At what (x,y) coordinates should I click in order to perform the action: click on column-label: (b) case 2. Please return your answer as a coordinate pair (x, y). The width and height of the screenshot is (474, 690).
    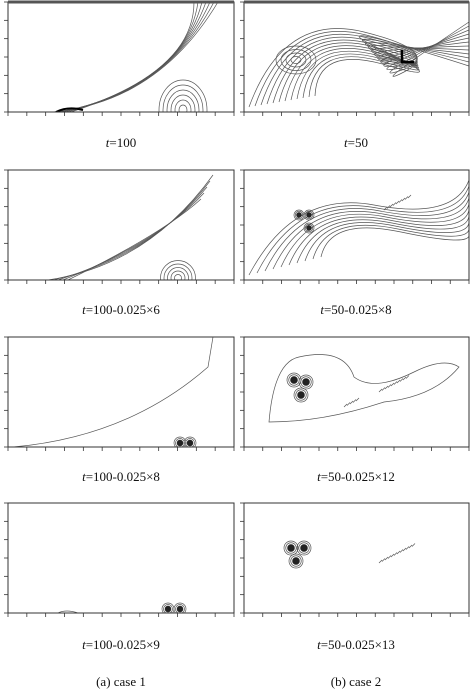
    Looking at the image, I should click on (356, 681).